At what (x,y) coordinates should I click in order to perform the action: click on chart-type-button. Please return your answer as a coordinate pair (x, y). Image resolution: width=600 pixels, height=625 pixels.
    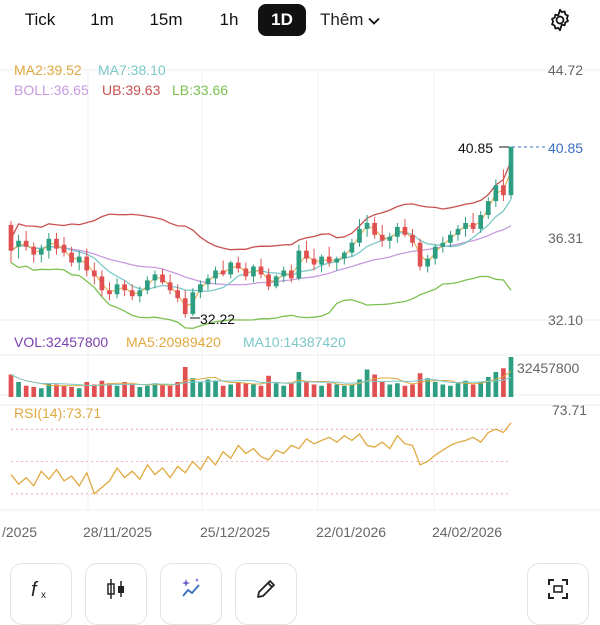
    Looking at the image, I should click on (116, 594).